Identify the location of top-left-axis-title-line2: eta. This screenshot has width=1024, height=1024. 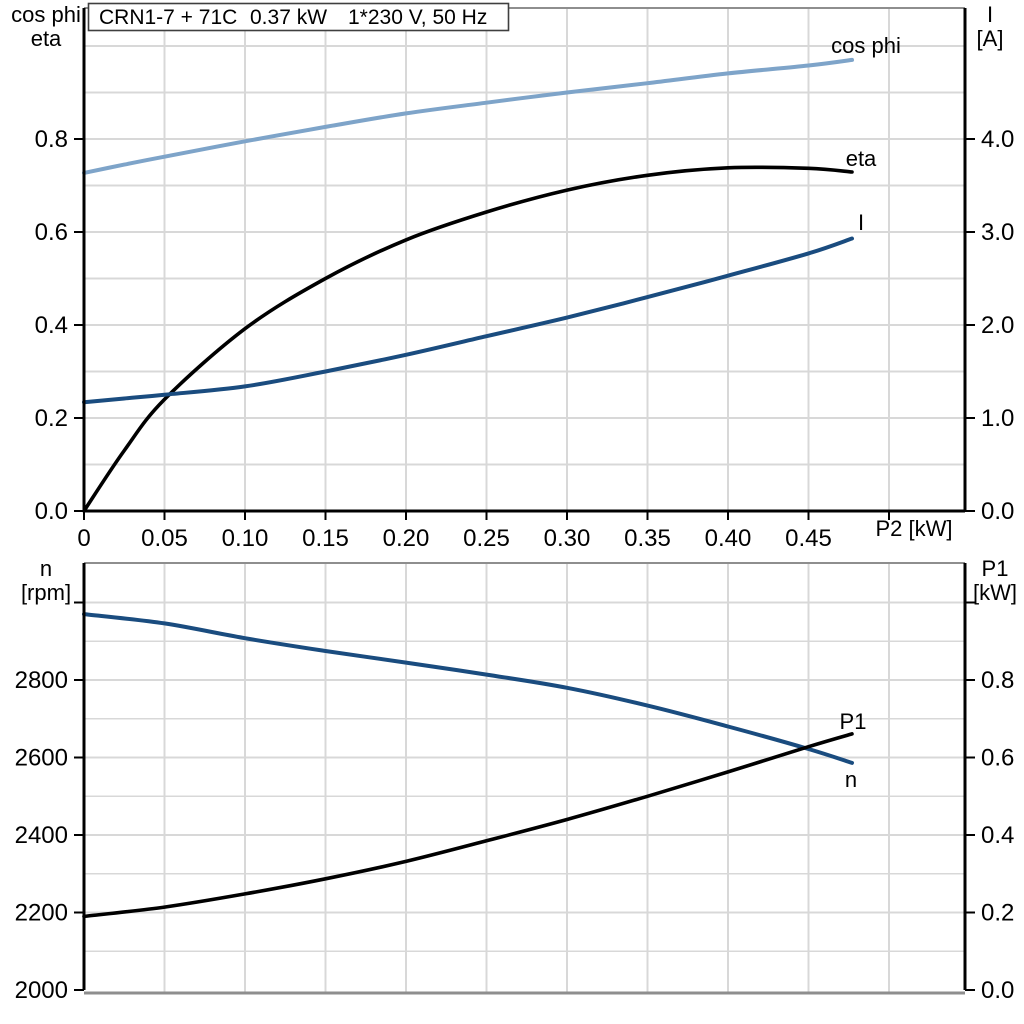
(46, 38).